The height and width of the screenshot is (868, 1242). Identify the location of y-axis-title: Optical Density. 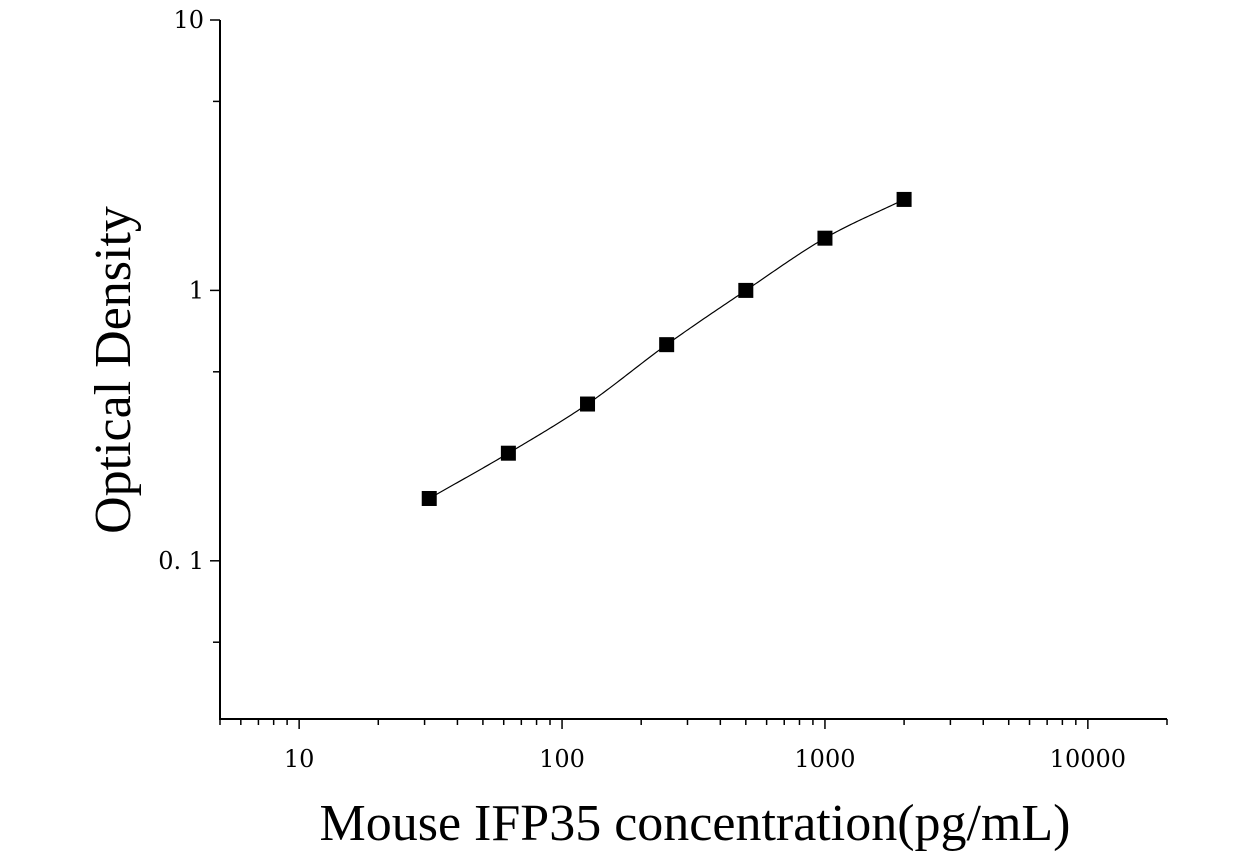
(113, 370).